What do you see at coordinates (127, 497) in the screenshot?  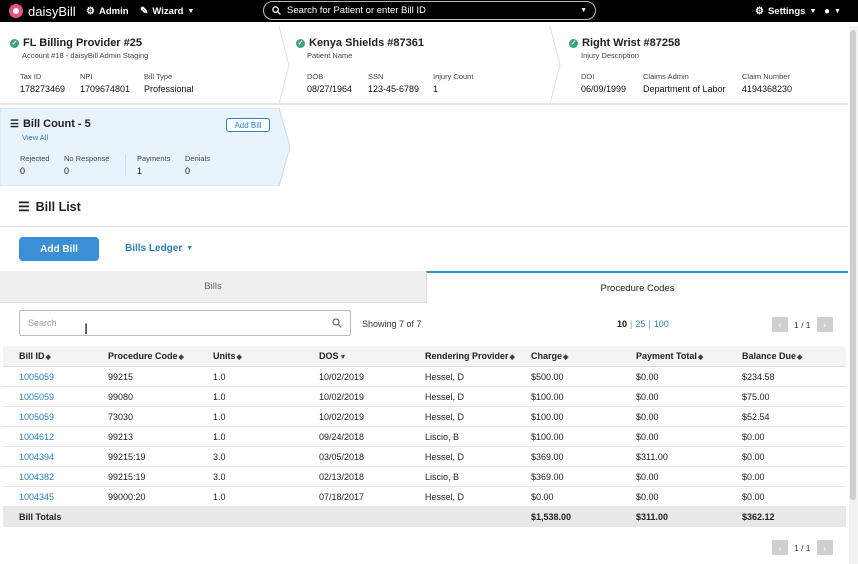 I see `cell-procedure-code: 99000:20` at bounding box center [127, 497].